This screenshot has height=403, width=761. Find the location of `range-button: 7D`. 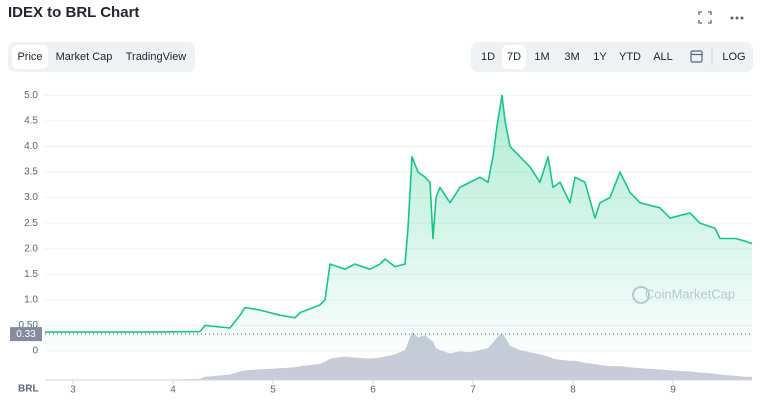

range-button: 7D is located at coordinates (514, 57).